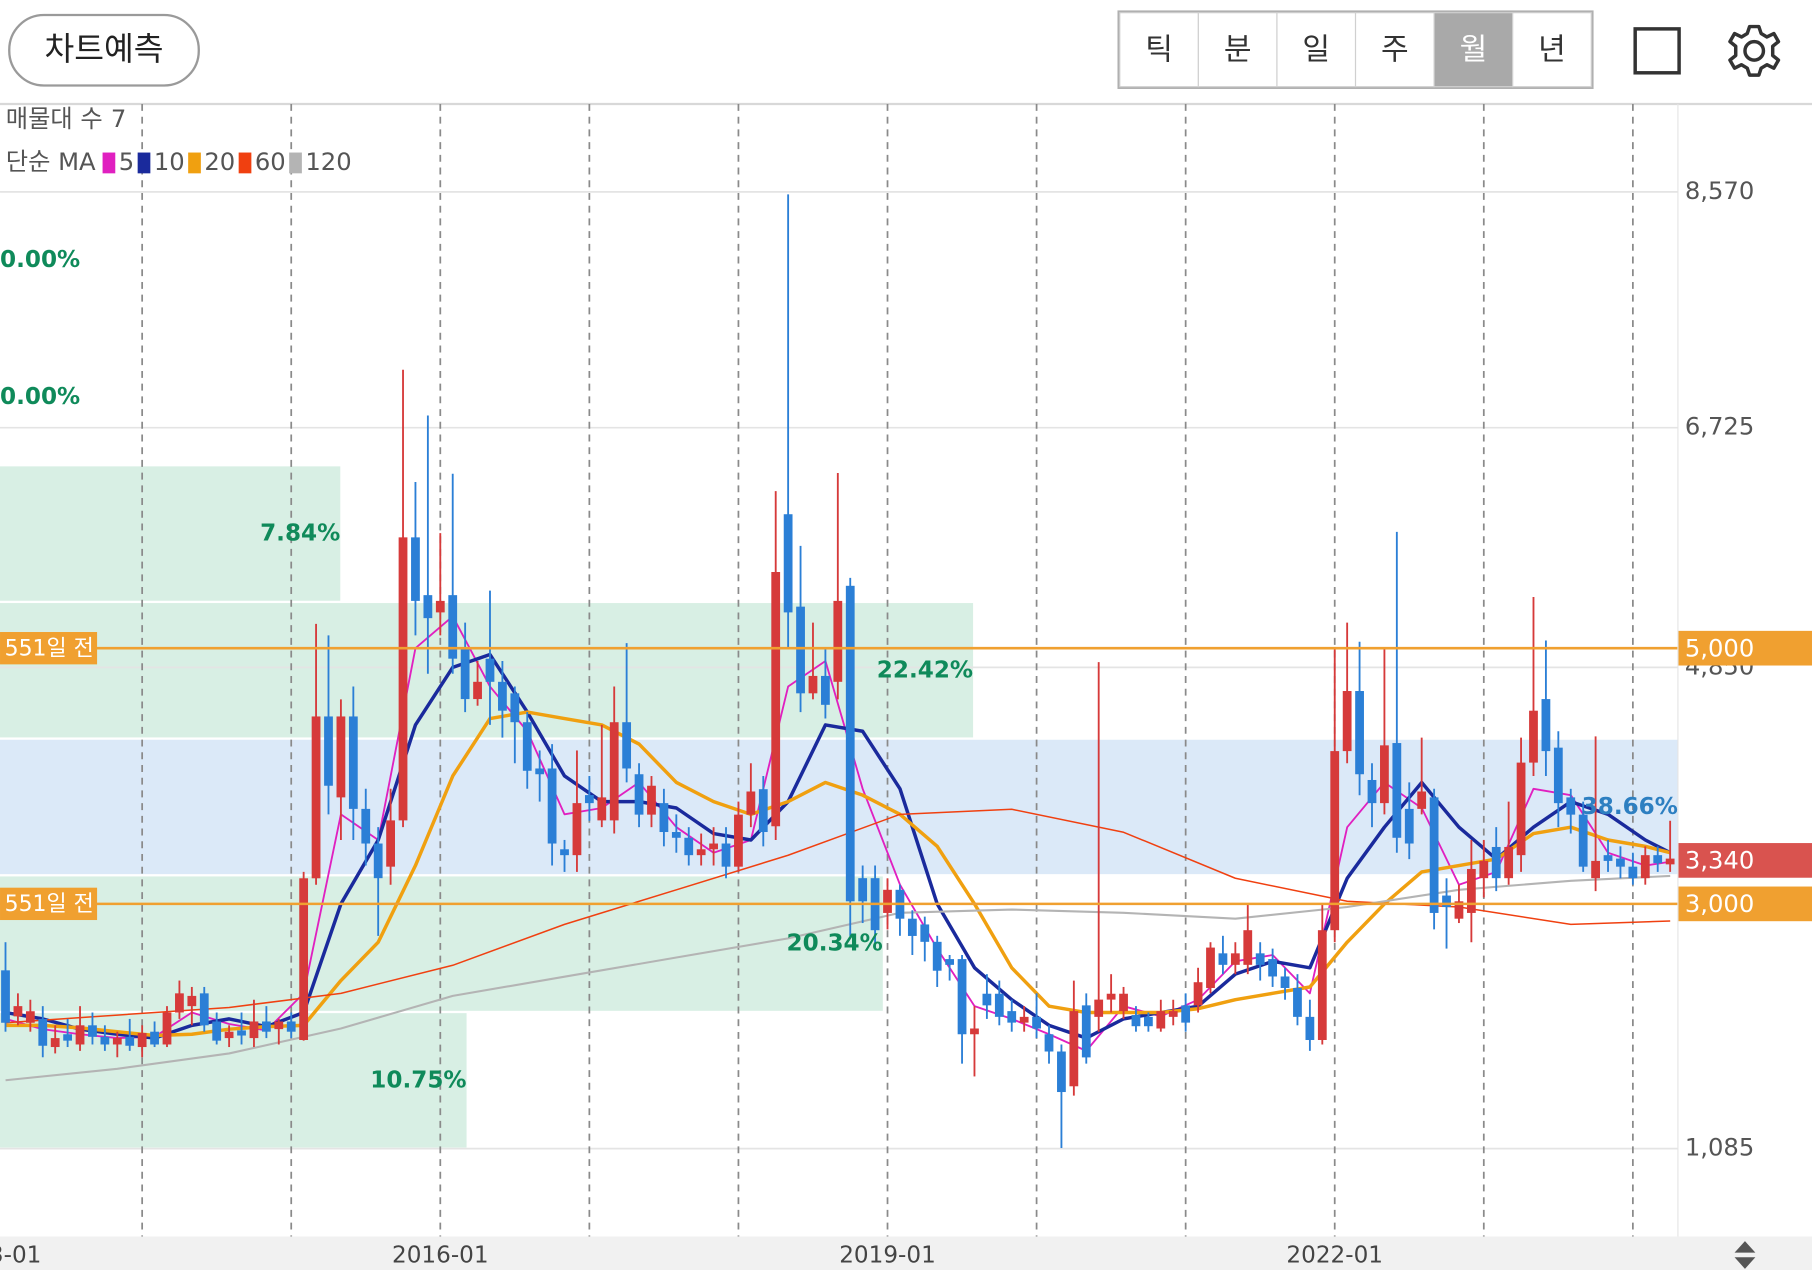 The image size is (1812, 1270). I want to click on period-label: 일, so click(1316, 49).